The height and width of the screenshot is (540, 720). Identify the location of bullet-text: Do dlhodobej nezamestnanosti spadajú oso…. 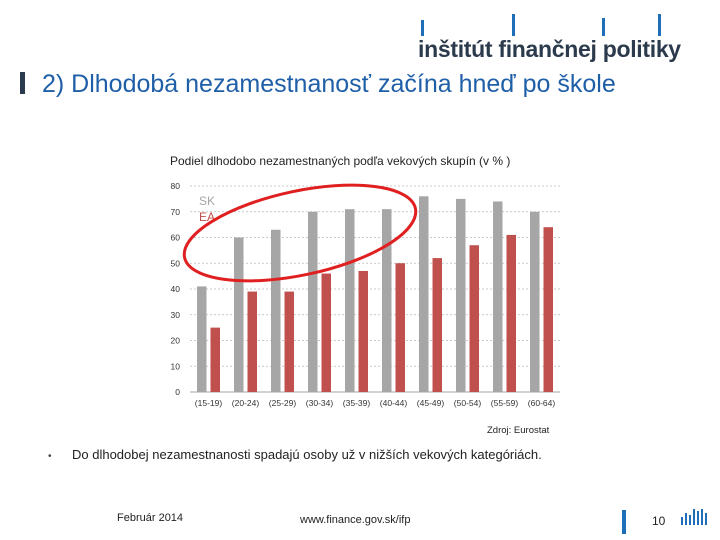
(307, 454).